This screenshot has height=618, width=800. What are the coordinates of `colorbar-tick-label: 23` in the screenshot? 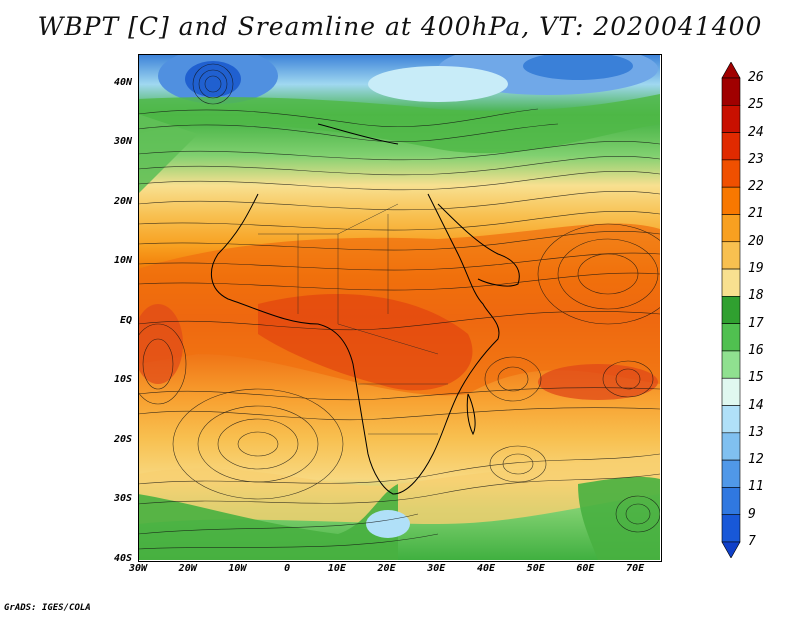 It's located at (756, 159).